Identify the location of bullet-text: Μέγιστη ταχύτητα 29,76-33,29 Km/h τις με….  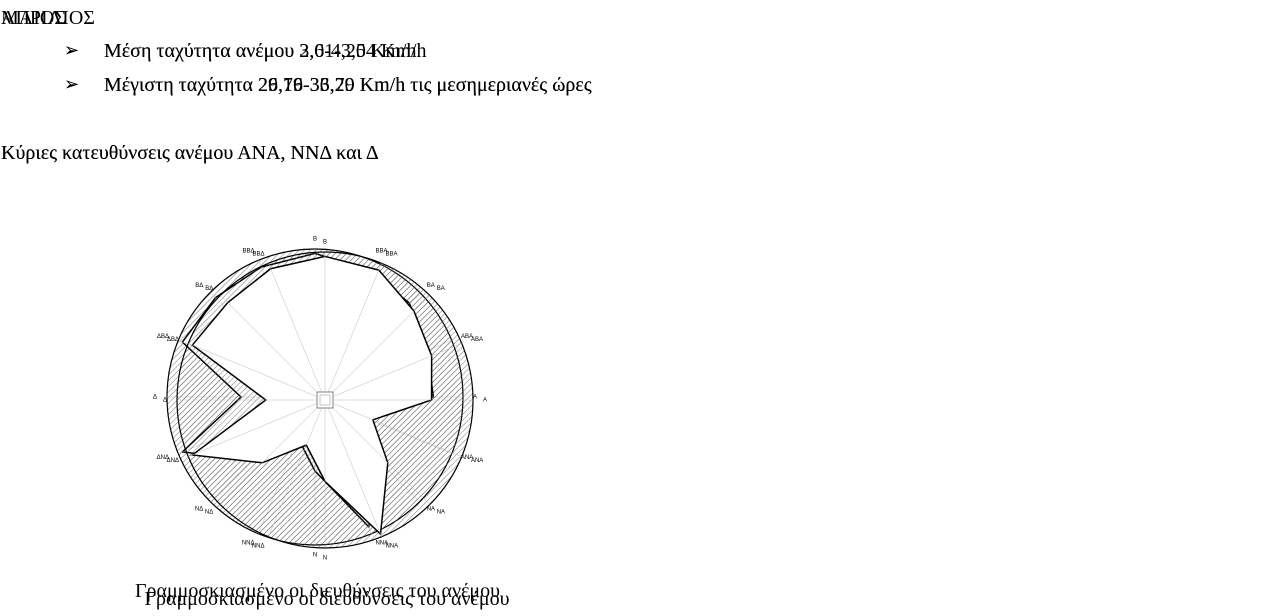
(348, 85).